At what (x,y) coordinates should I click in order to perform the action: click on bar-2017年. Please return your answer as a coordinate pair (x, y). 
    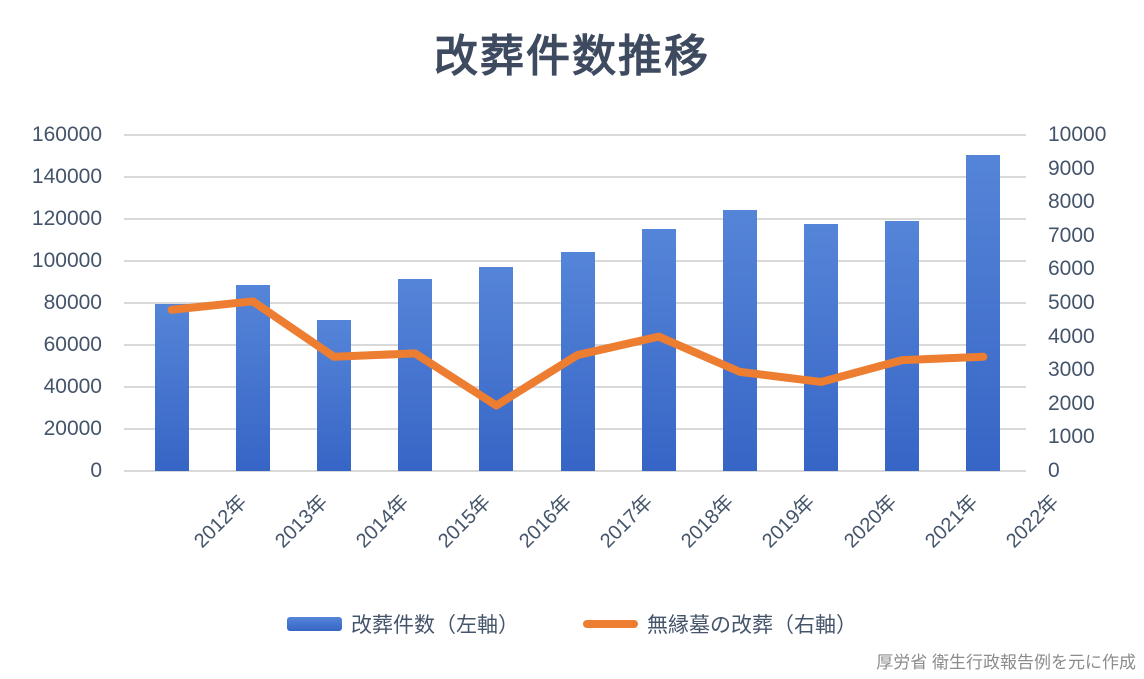
    Looking at the image, I should click on (577, 361).